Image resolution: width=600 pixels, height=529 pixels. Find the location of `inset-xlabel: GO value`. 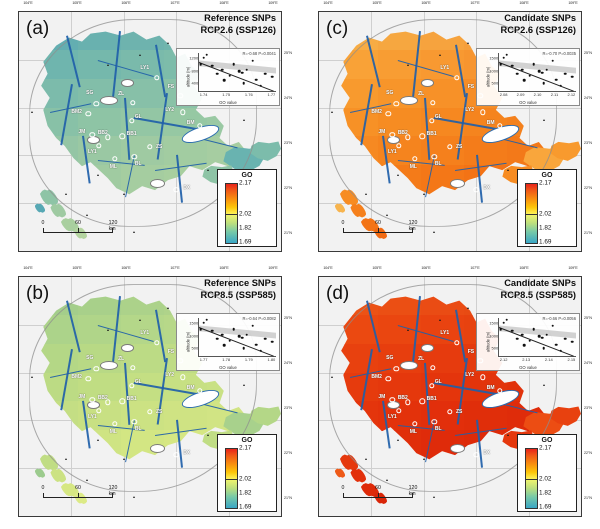

inset-xlabel: GO value is located at coordinates (228, 367).